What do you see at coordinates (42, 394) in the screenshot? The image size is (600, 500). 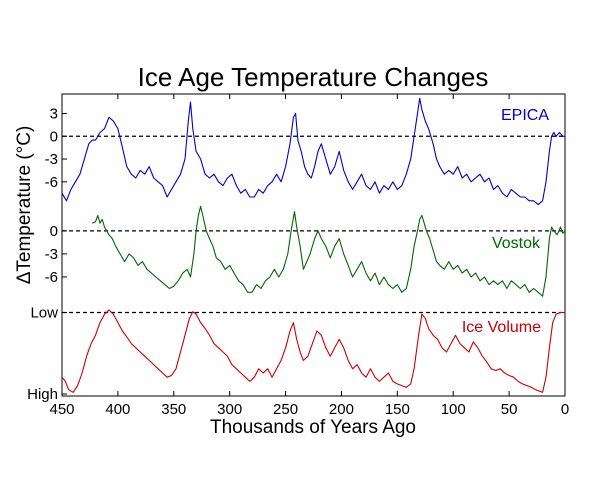 I see `y-tick-label: High` at bounding box center [42, 394].